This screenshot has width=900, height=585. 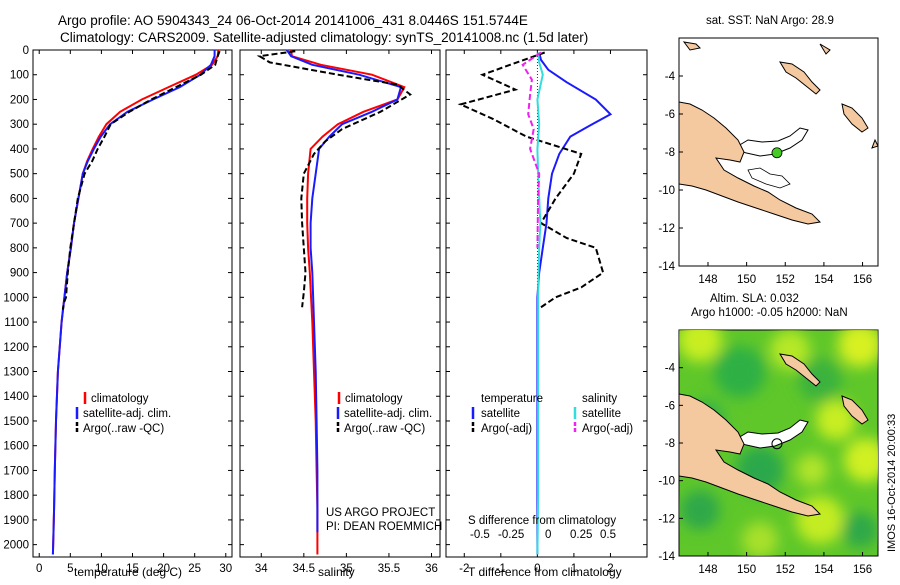 What do you see at coordinates (194, 569) in the screenshot?
I see `x-tick-label: 25` at bounding box center [194, 569].